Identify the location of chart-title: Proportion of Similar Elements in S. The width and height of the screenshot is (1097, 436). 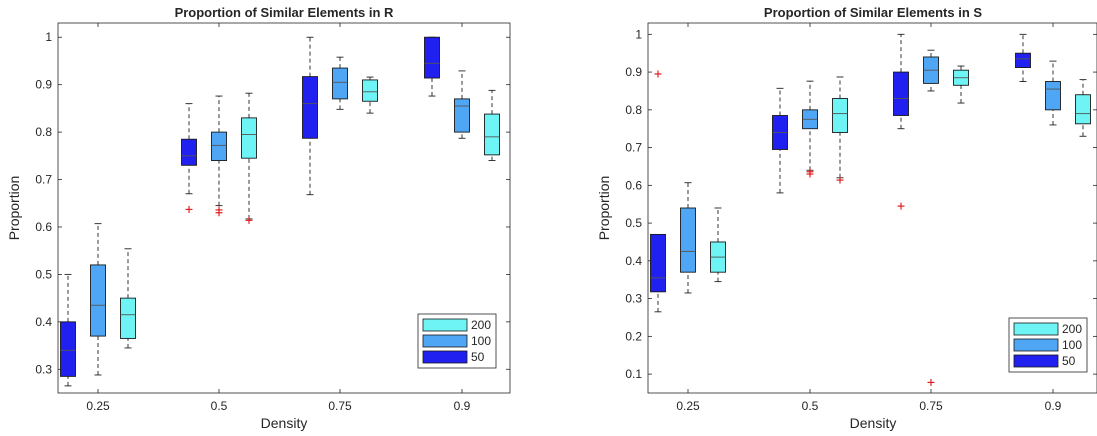
(873, 12).